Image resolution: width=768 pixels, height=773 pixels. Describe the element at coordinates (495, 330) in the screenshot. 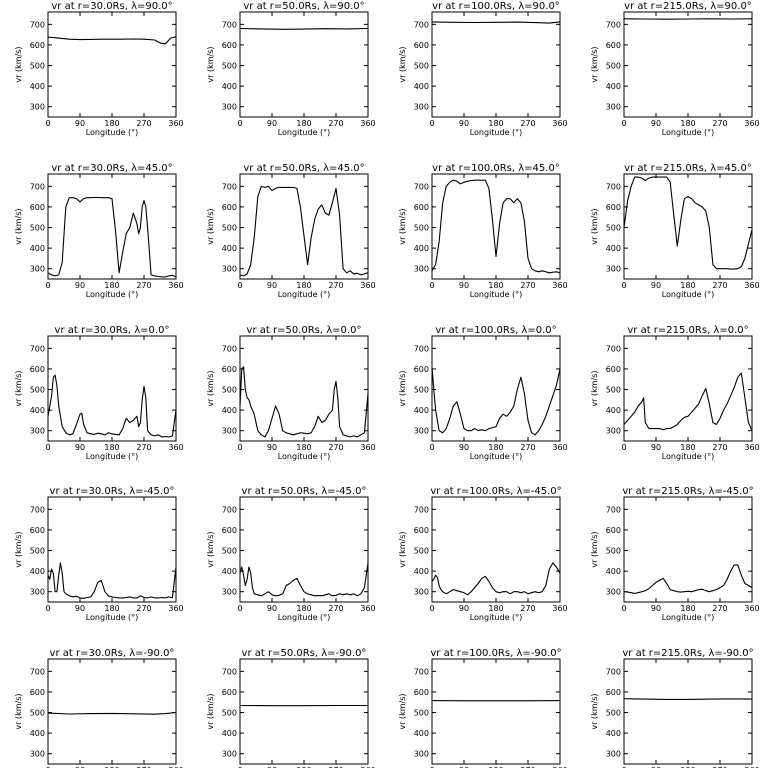

I see `panel-title: vr at r=100.0Rs, λ=0.0°` at that location.